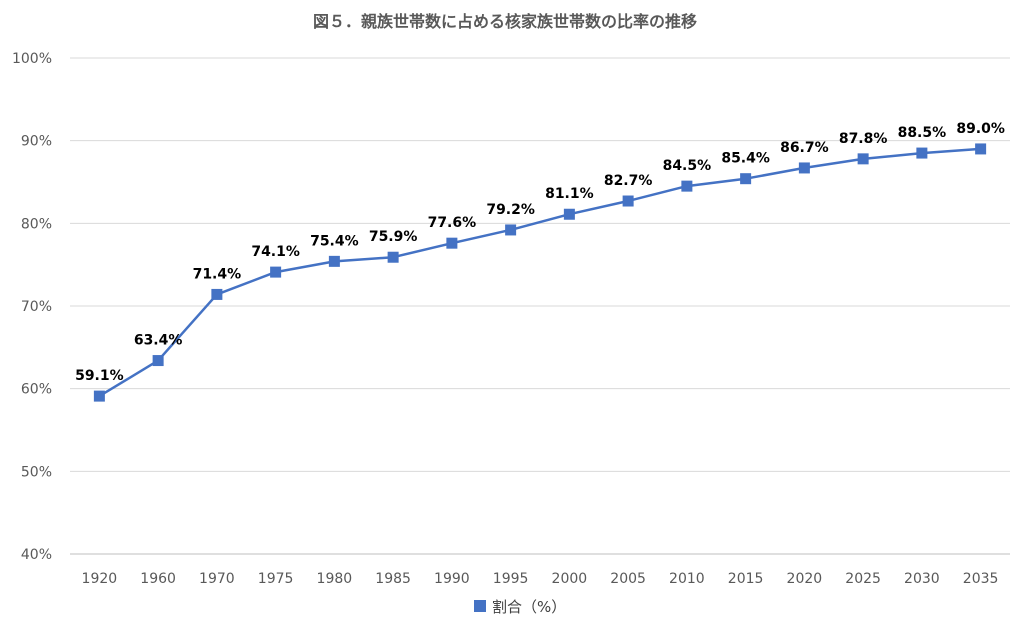 This screenshot has height=630, width=1030. Describe the element at coordinates (570, 579) in the screenshot. I see `x-tick-label: 2000` at that location.